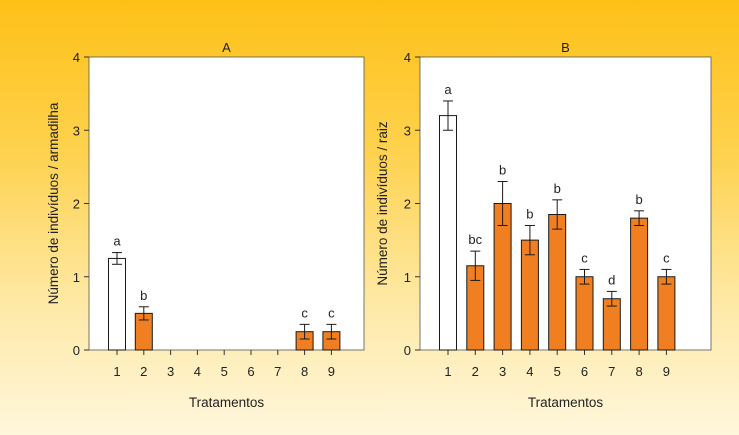 Image resolution: width=739 pixels, height=435 pixels. What do you see at coordinates (53, 203) in the screenshot?
I see `y-axis-label: Número de indivíduos / armadilha` at bounding box center [53, 203].